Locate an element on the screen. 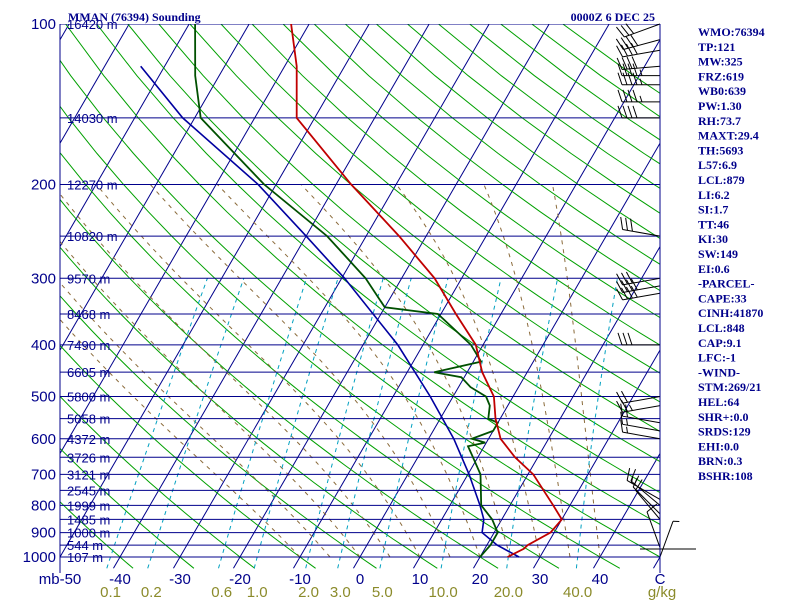 The image size is (800, 600). index-line: TP:121 is located at coordinates (716, 47).